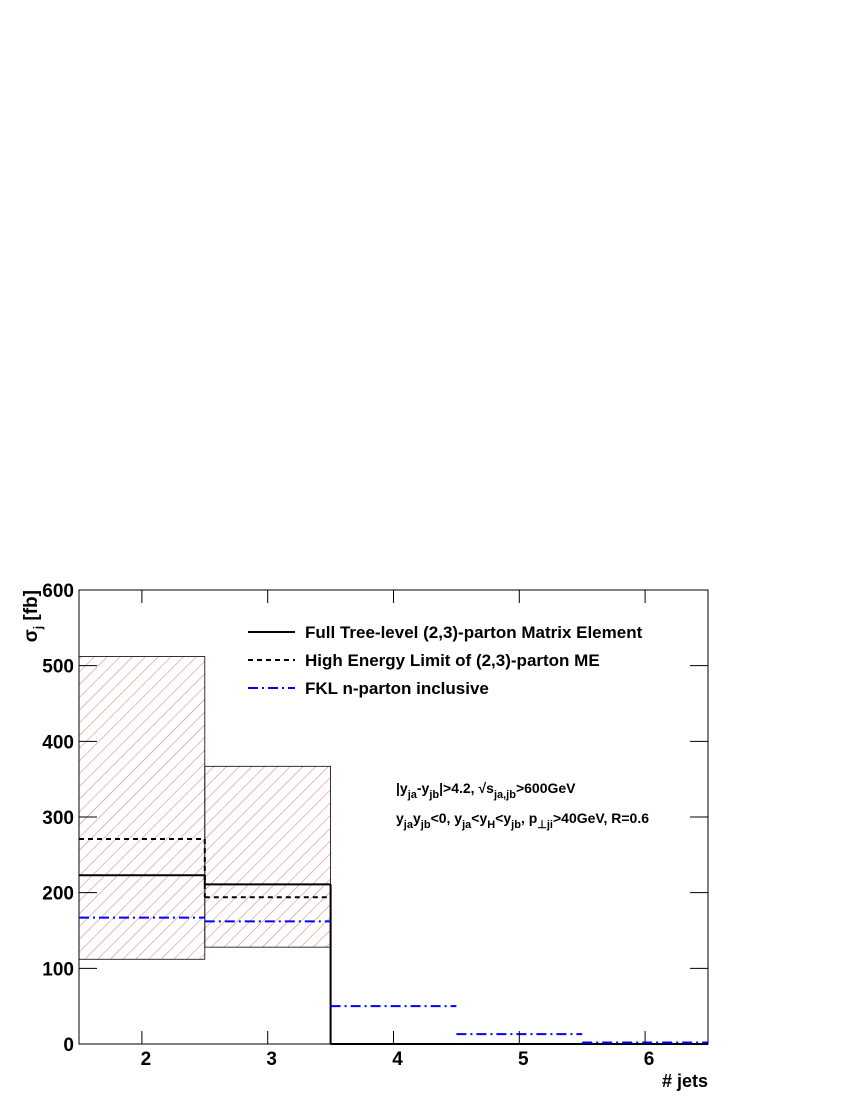 The height and width of the screenshot is (1105, 850). What do you see at coordinates (545, 825) in the screenshot?
I see `subscript: ⊥ji` at bounding box center [545, 825].